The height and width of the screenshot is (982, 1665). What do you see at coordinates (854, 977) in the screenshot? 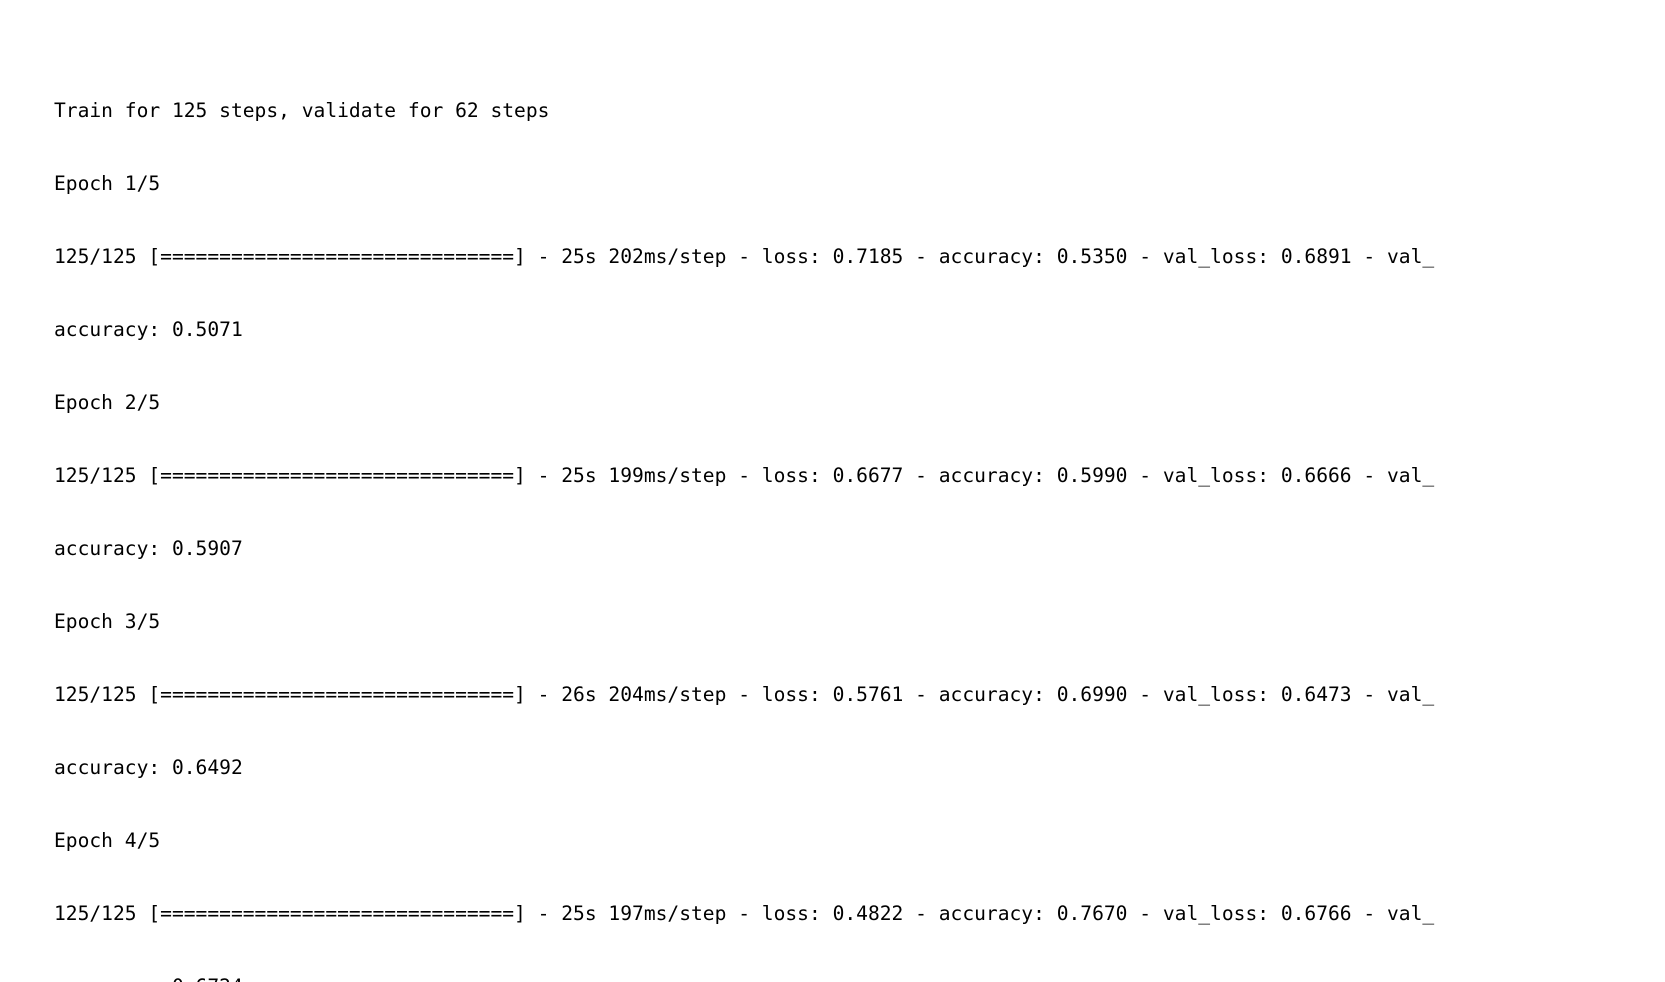
I see `progress-line-wrap: accuracy: 0.6724` at bounding box center [854, 977].